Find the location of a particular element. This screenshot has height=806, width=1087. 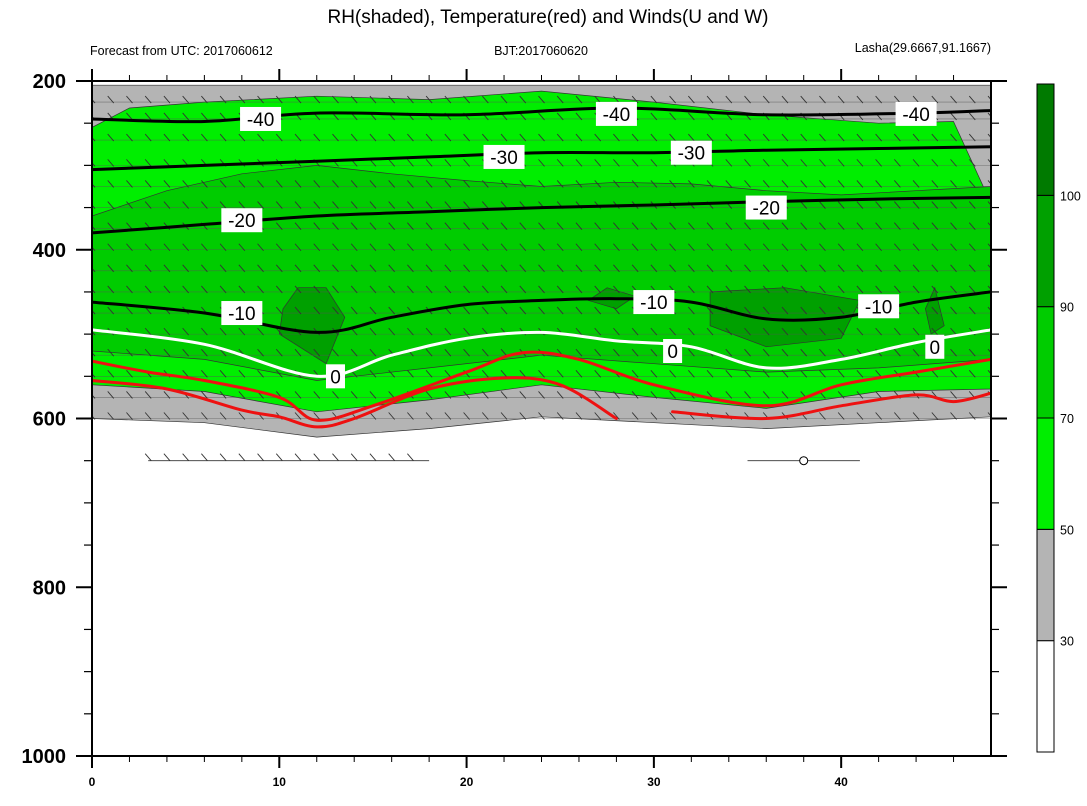

contour-label: -40 is located at coordinates (915, 115).